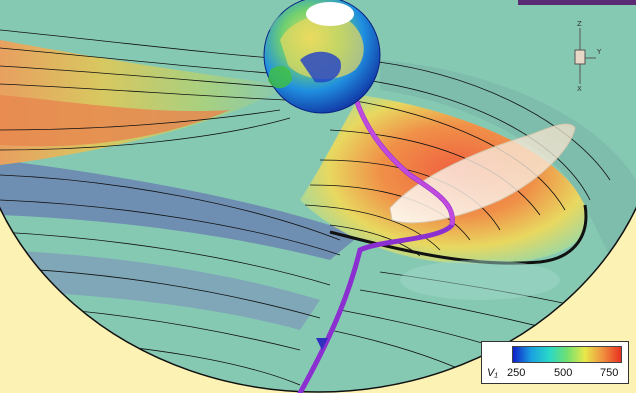 The height and width of the screenshot is (393, 636). What do you see at coordinates (579, 88) in the screenshot?
I see `axis-x-label: X` at bounding box center [579, 88].